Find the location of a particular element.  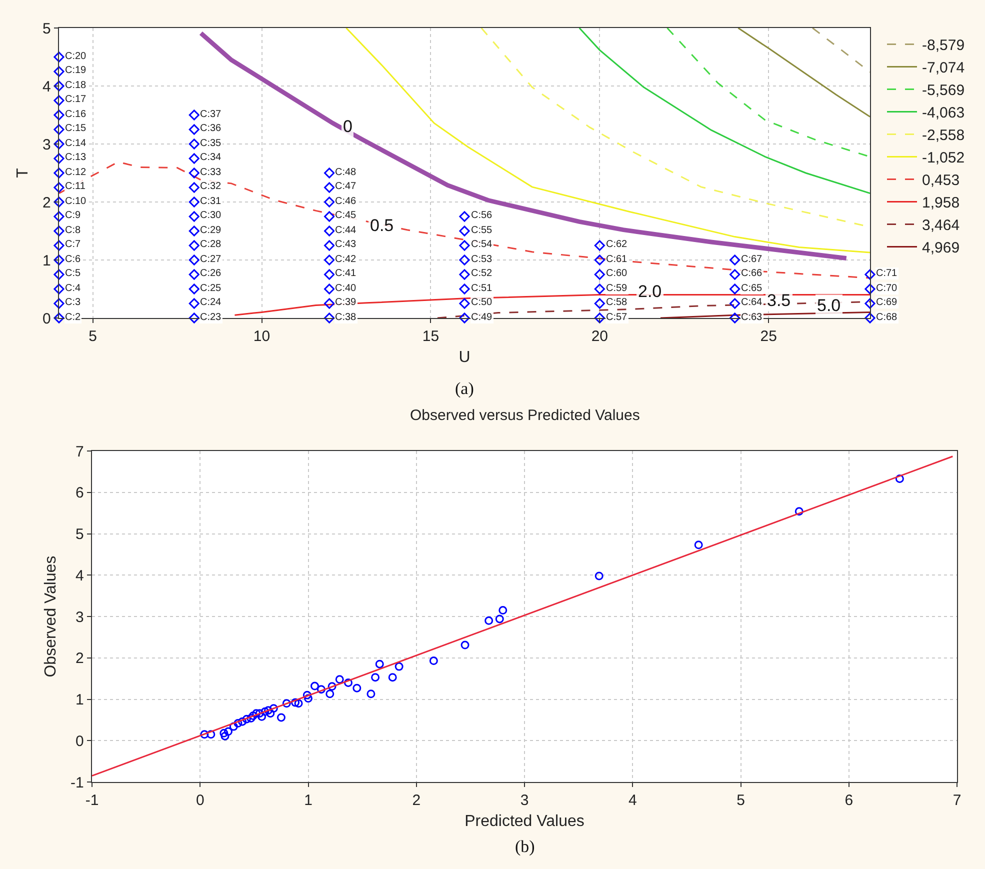

x-tick-label: 3 is located at coordinates (524, 801).